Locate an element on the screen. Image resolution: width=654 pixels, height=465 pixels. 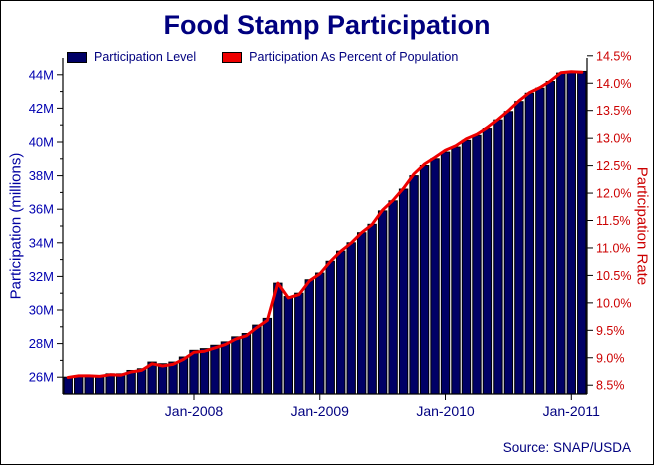
legend-item-participation-rate: Participation As Percent of Population is located at coordinates (340, 57).